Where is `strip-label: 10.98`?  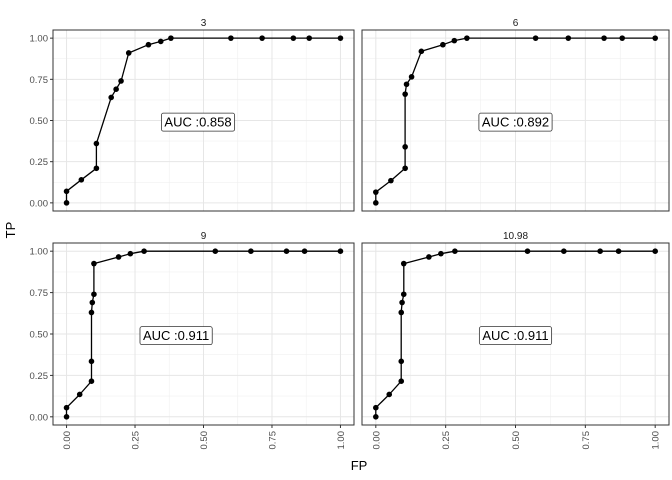 strip-label: 10.98 is located at coordinates (515, 236).